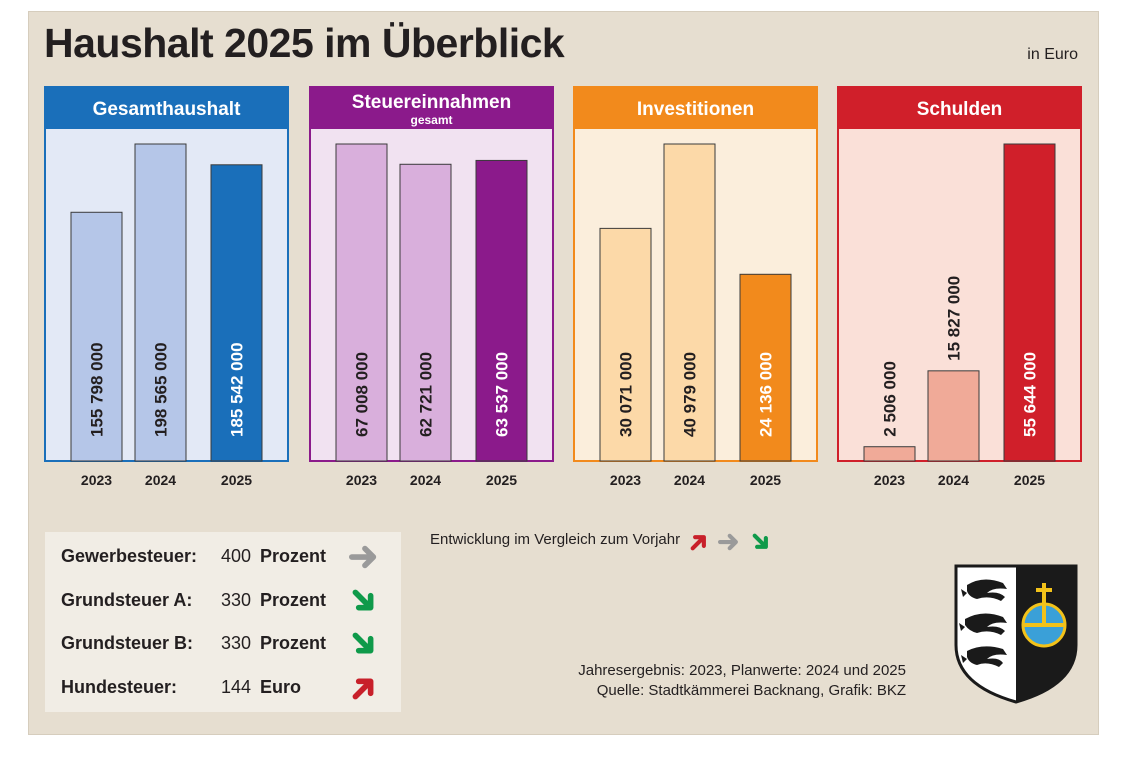 The height and width of the screenshot is (760, 1140). What do you see at coordinates (1030, 394) in the screenshot?
I see `data-label: 55 644 000` at bounding box center [1030, 394].